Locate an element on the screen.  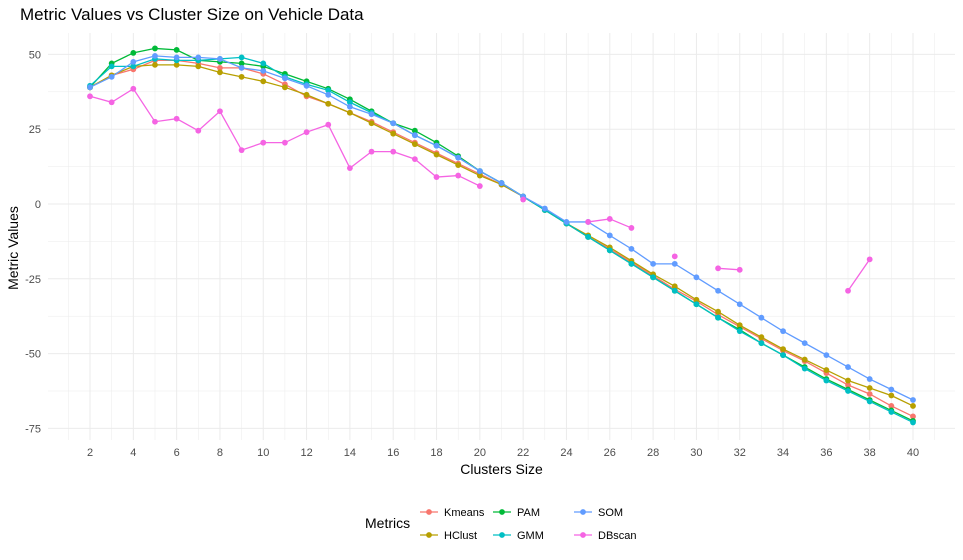
legend-label: Kmeans is located at coordinates (464, 513).